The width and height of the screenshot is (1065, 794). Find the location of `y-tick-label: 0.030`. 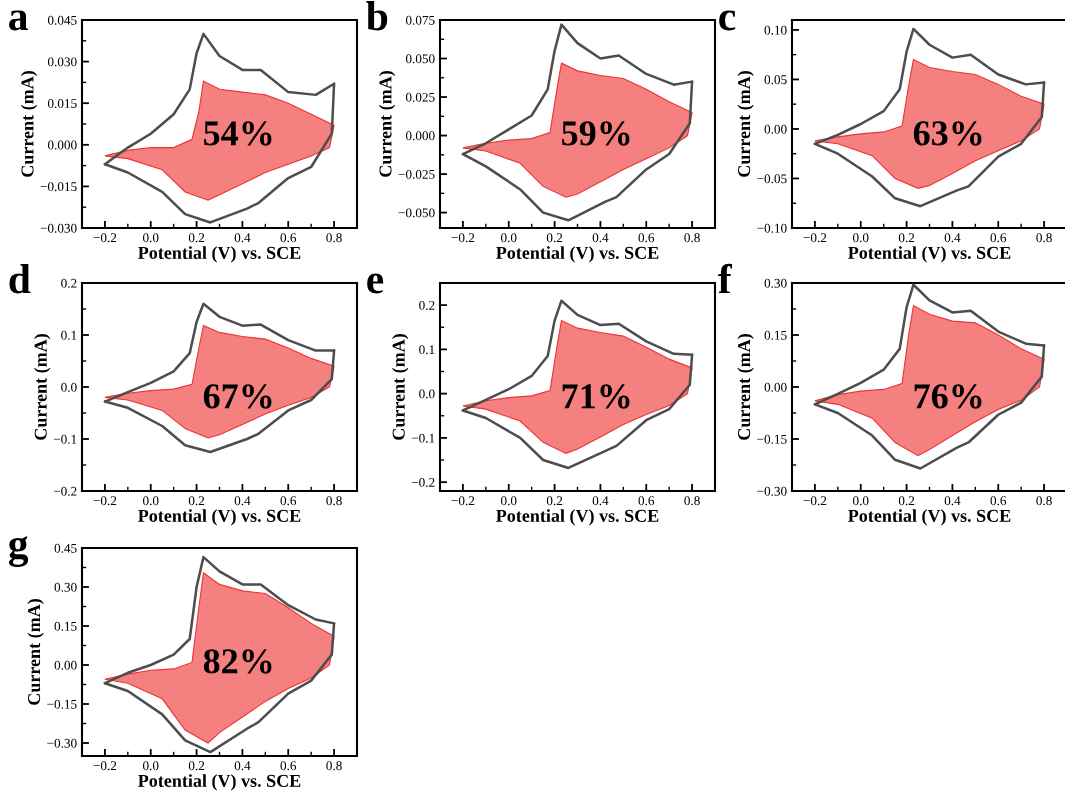

y-tick-label: 0.030 is located at coordinates (62, 62).